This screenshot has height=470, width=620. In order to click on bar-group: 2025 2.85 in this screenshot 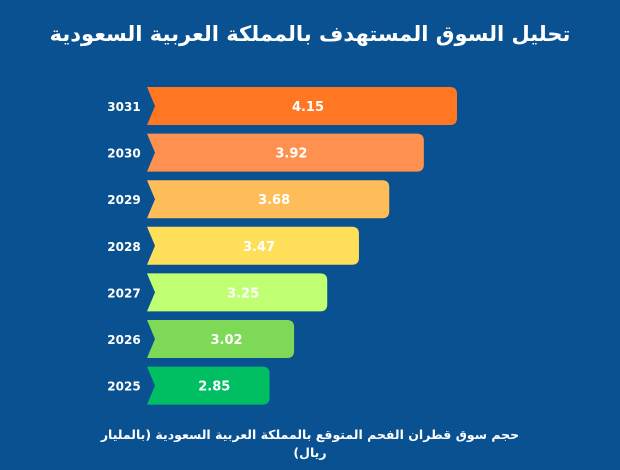, I will do `click(188, 385)`.